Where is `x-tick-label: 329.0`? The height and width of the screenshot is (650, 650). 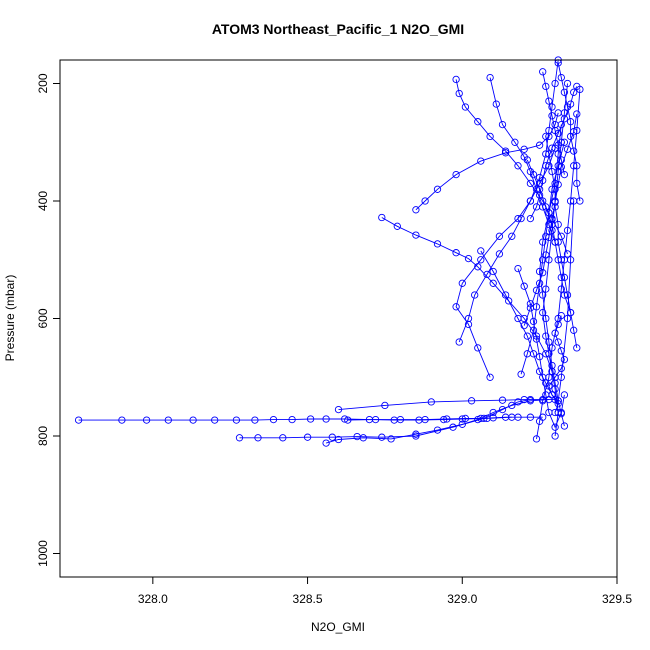 x-tick-label: 329.0 is located at coordinates (462, 599).